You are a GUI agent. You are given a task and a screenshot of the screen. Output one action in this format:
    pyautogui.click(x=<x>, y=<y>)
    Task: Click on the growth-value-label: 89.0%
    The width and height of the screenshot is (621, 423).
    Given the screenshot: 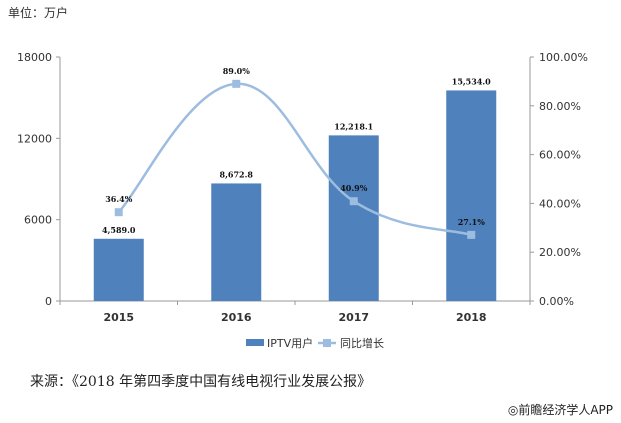 What is the action you would take?
    pyautogui.click(x=236, y=71)
    